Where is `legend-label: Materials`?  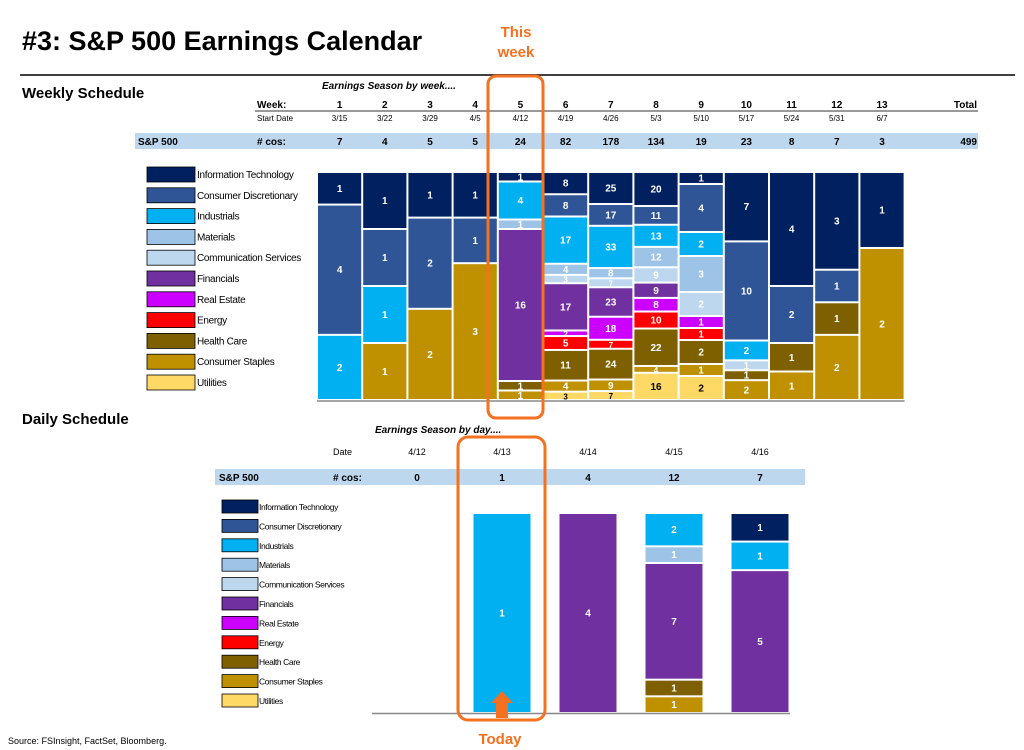 legend-label: Materials is located at coordinates (216, 237).